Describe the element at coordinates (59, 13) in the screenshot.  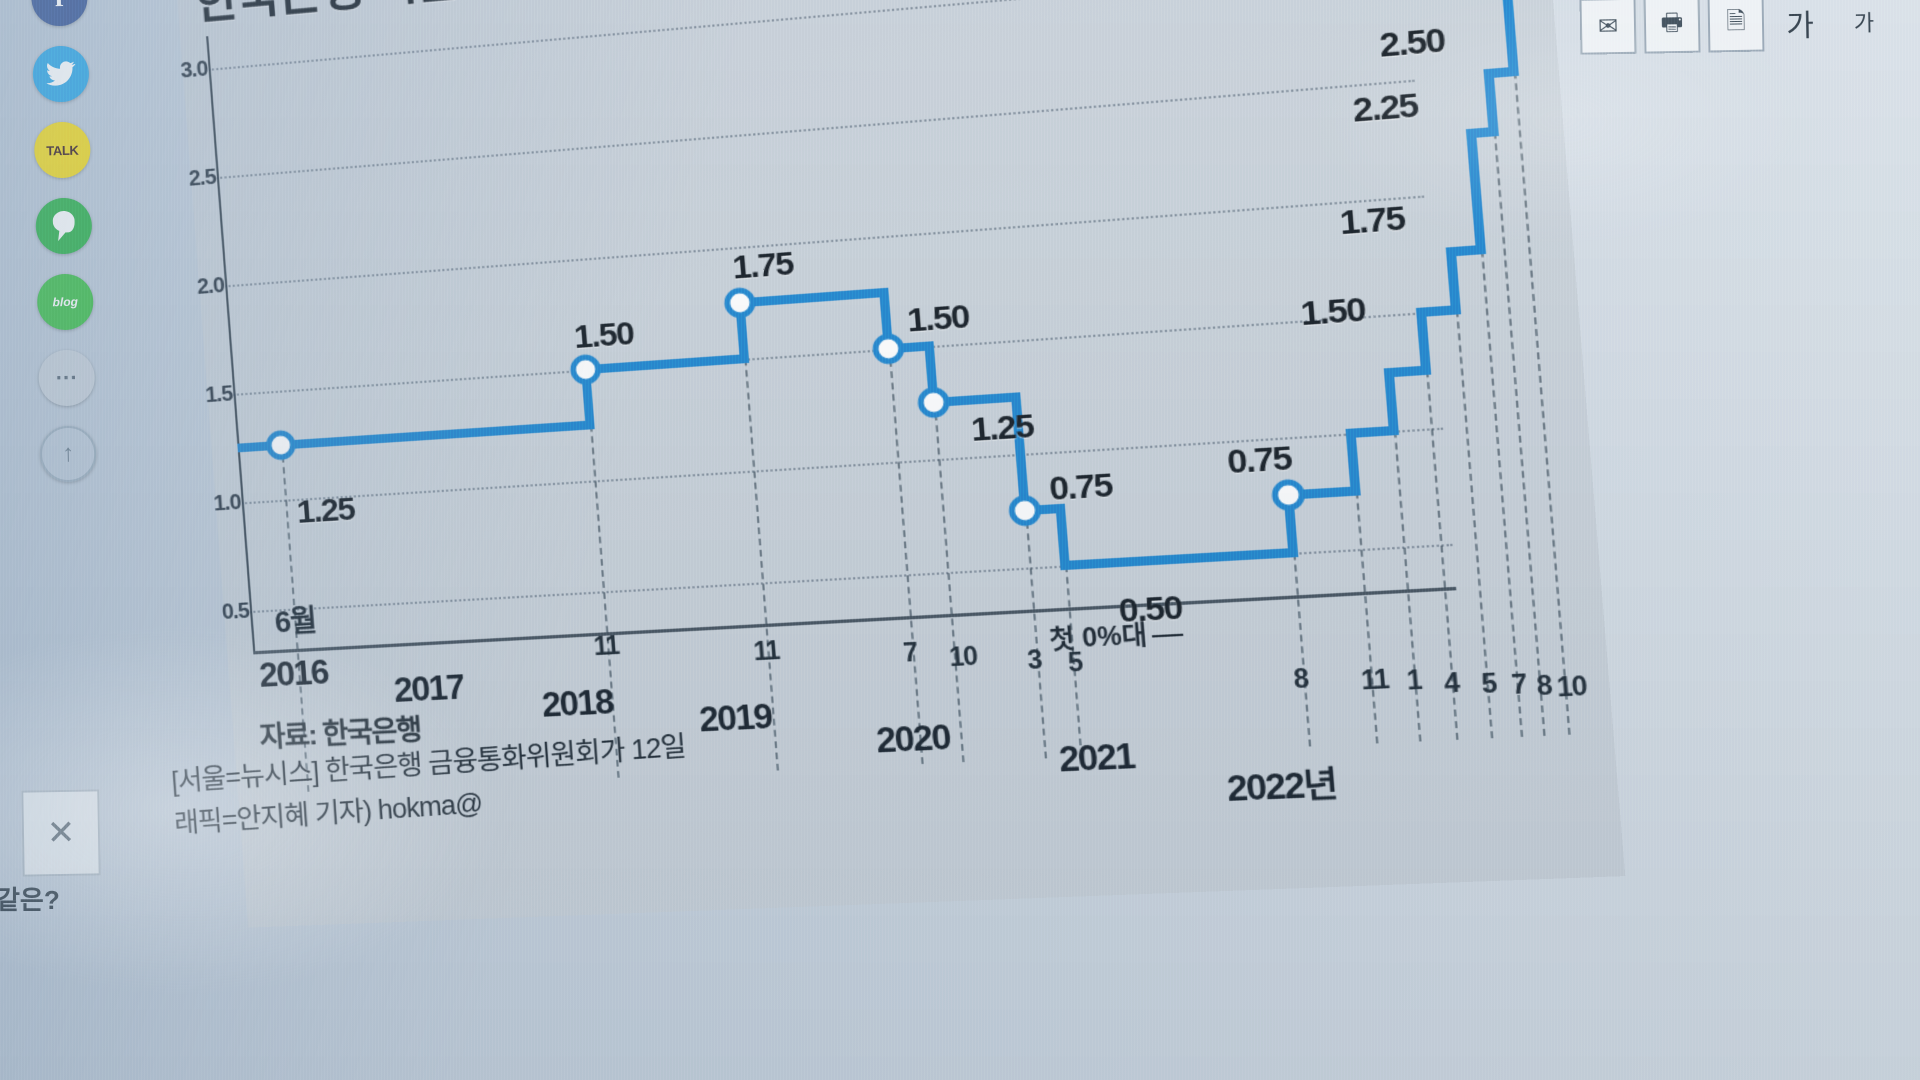
I see `facebook-share-icon: f` at that location.